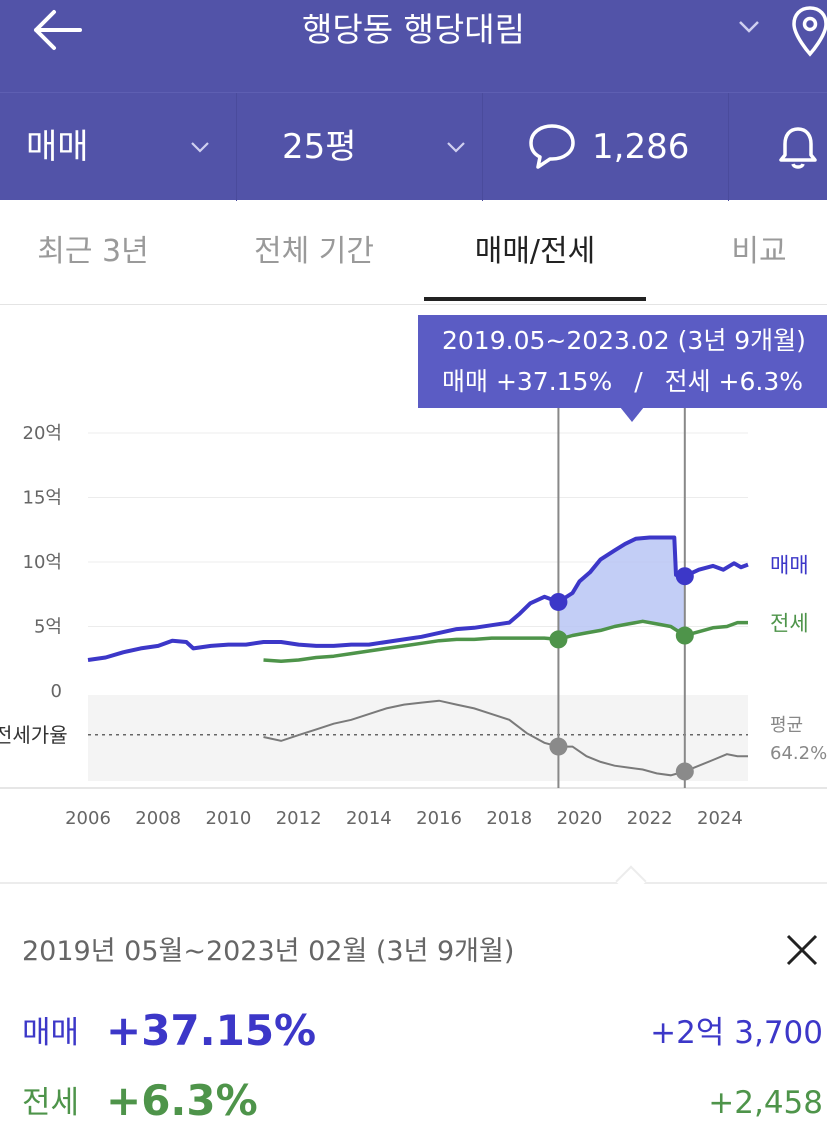 The height and width of the screenshot is (1129, 827). Describe the element at coordinates (621, 588) in the screenshot. I see `selection-area` at that location.